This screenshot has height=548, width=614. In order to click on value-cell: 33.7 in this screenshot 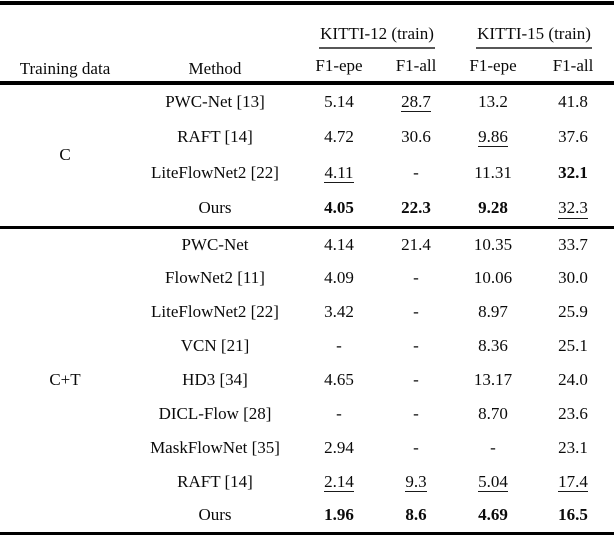, I will do `click(573, 243)`.